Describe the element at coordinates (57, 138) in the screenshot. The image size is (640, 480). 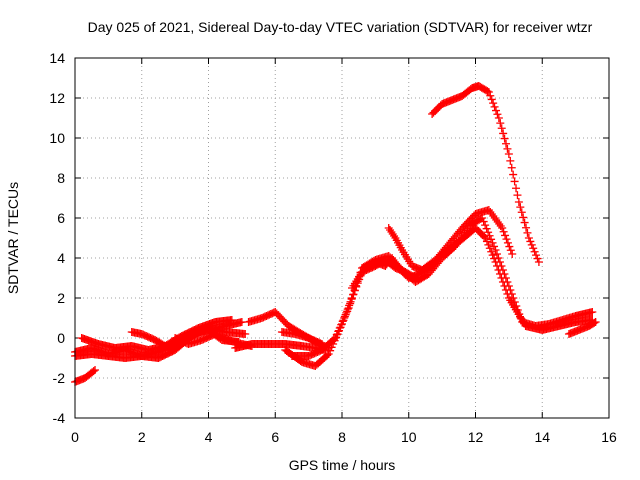
I see `y-tick-label: 10` at that location.